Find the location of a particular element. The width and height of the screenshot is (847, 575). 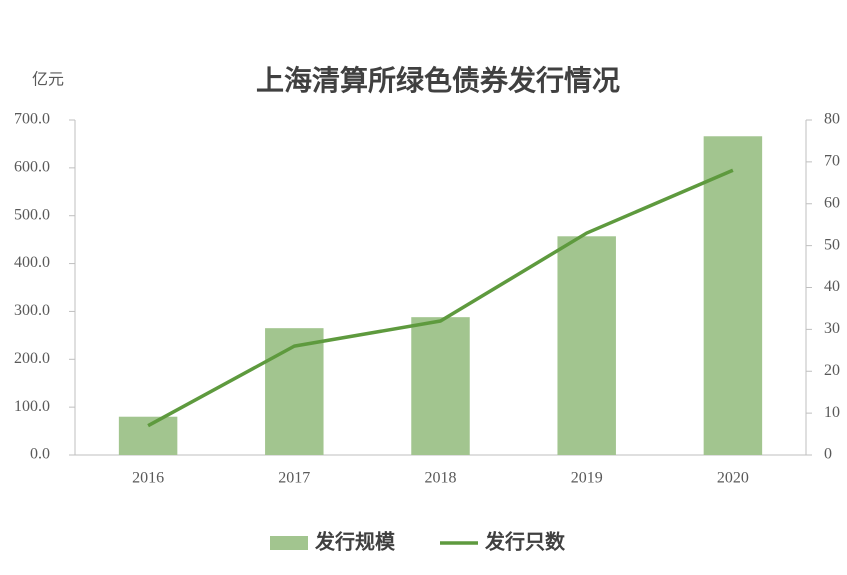

y2-tick-label: 40 is located at coordinates (832, 286).